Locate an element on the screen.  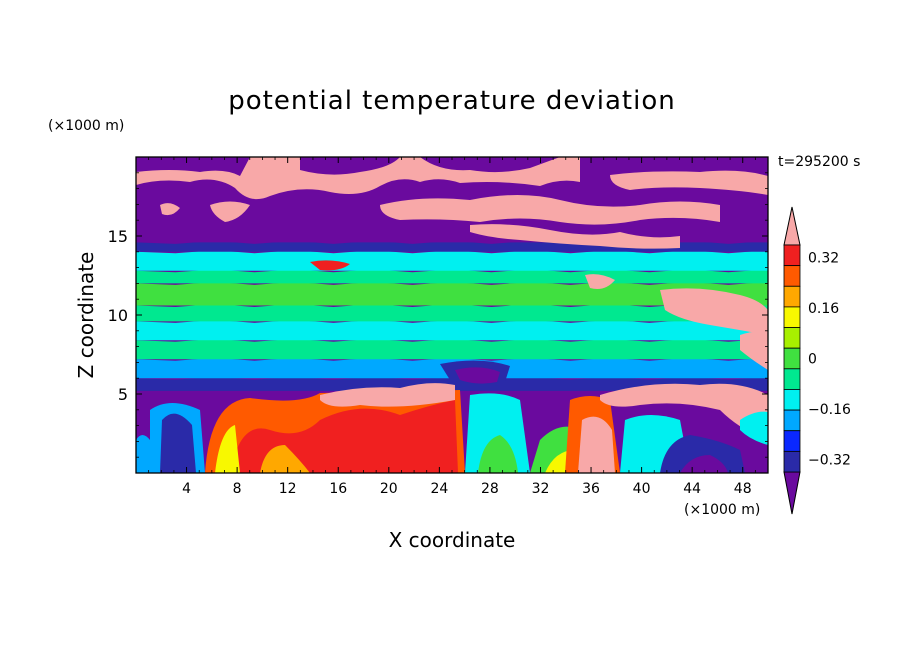
x-tick-label: 48 is located at coordinates (743, 489).